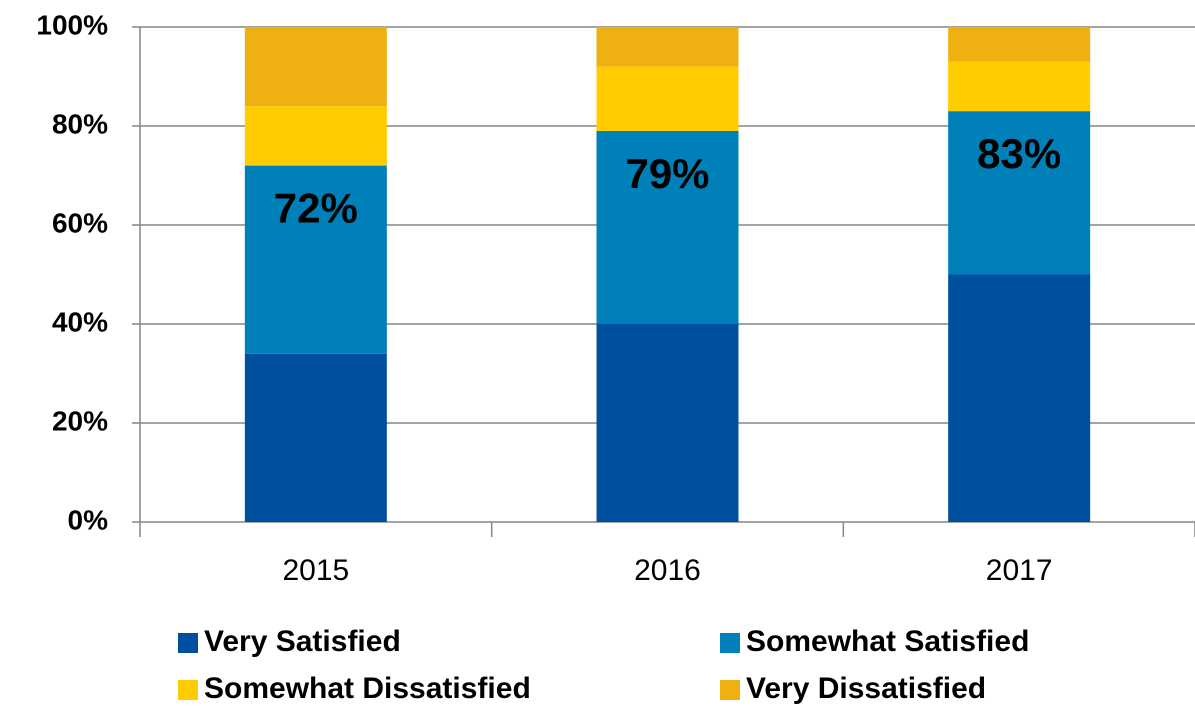 The height and width of the screenshot is (707, 1195). What do you see at coordinates (80, 123) in the screenshot?
I see `y-tick-label: 80%` at bounding box center [80, 123].